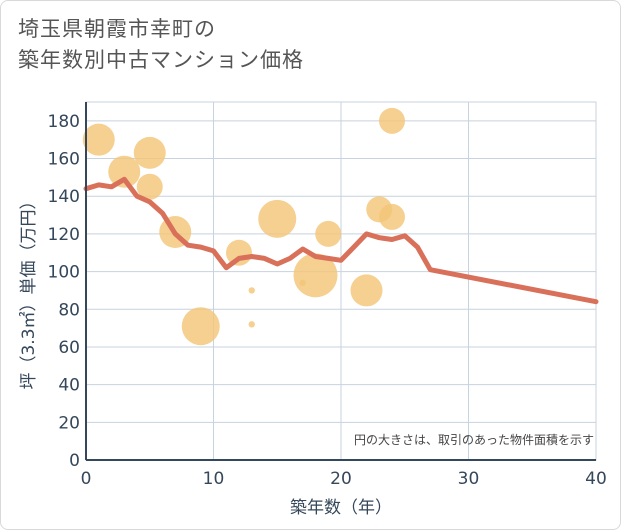 The width and height of the screenshot is (621, 530). I want to click on chart-title-line1: 埼玉県朝霞市幸町の, so click(117, 29).